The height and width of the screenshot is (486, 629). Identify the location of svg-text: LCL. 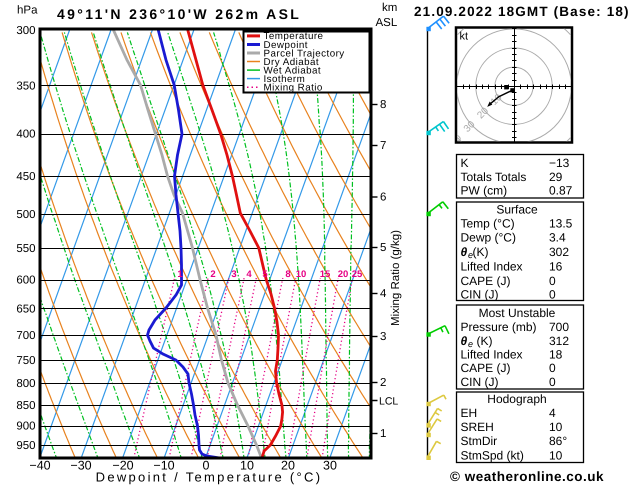
(388, 402).